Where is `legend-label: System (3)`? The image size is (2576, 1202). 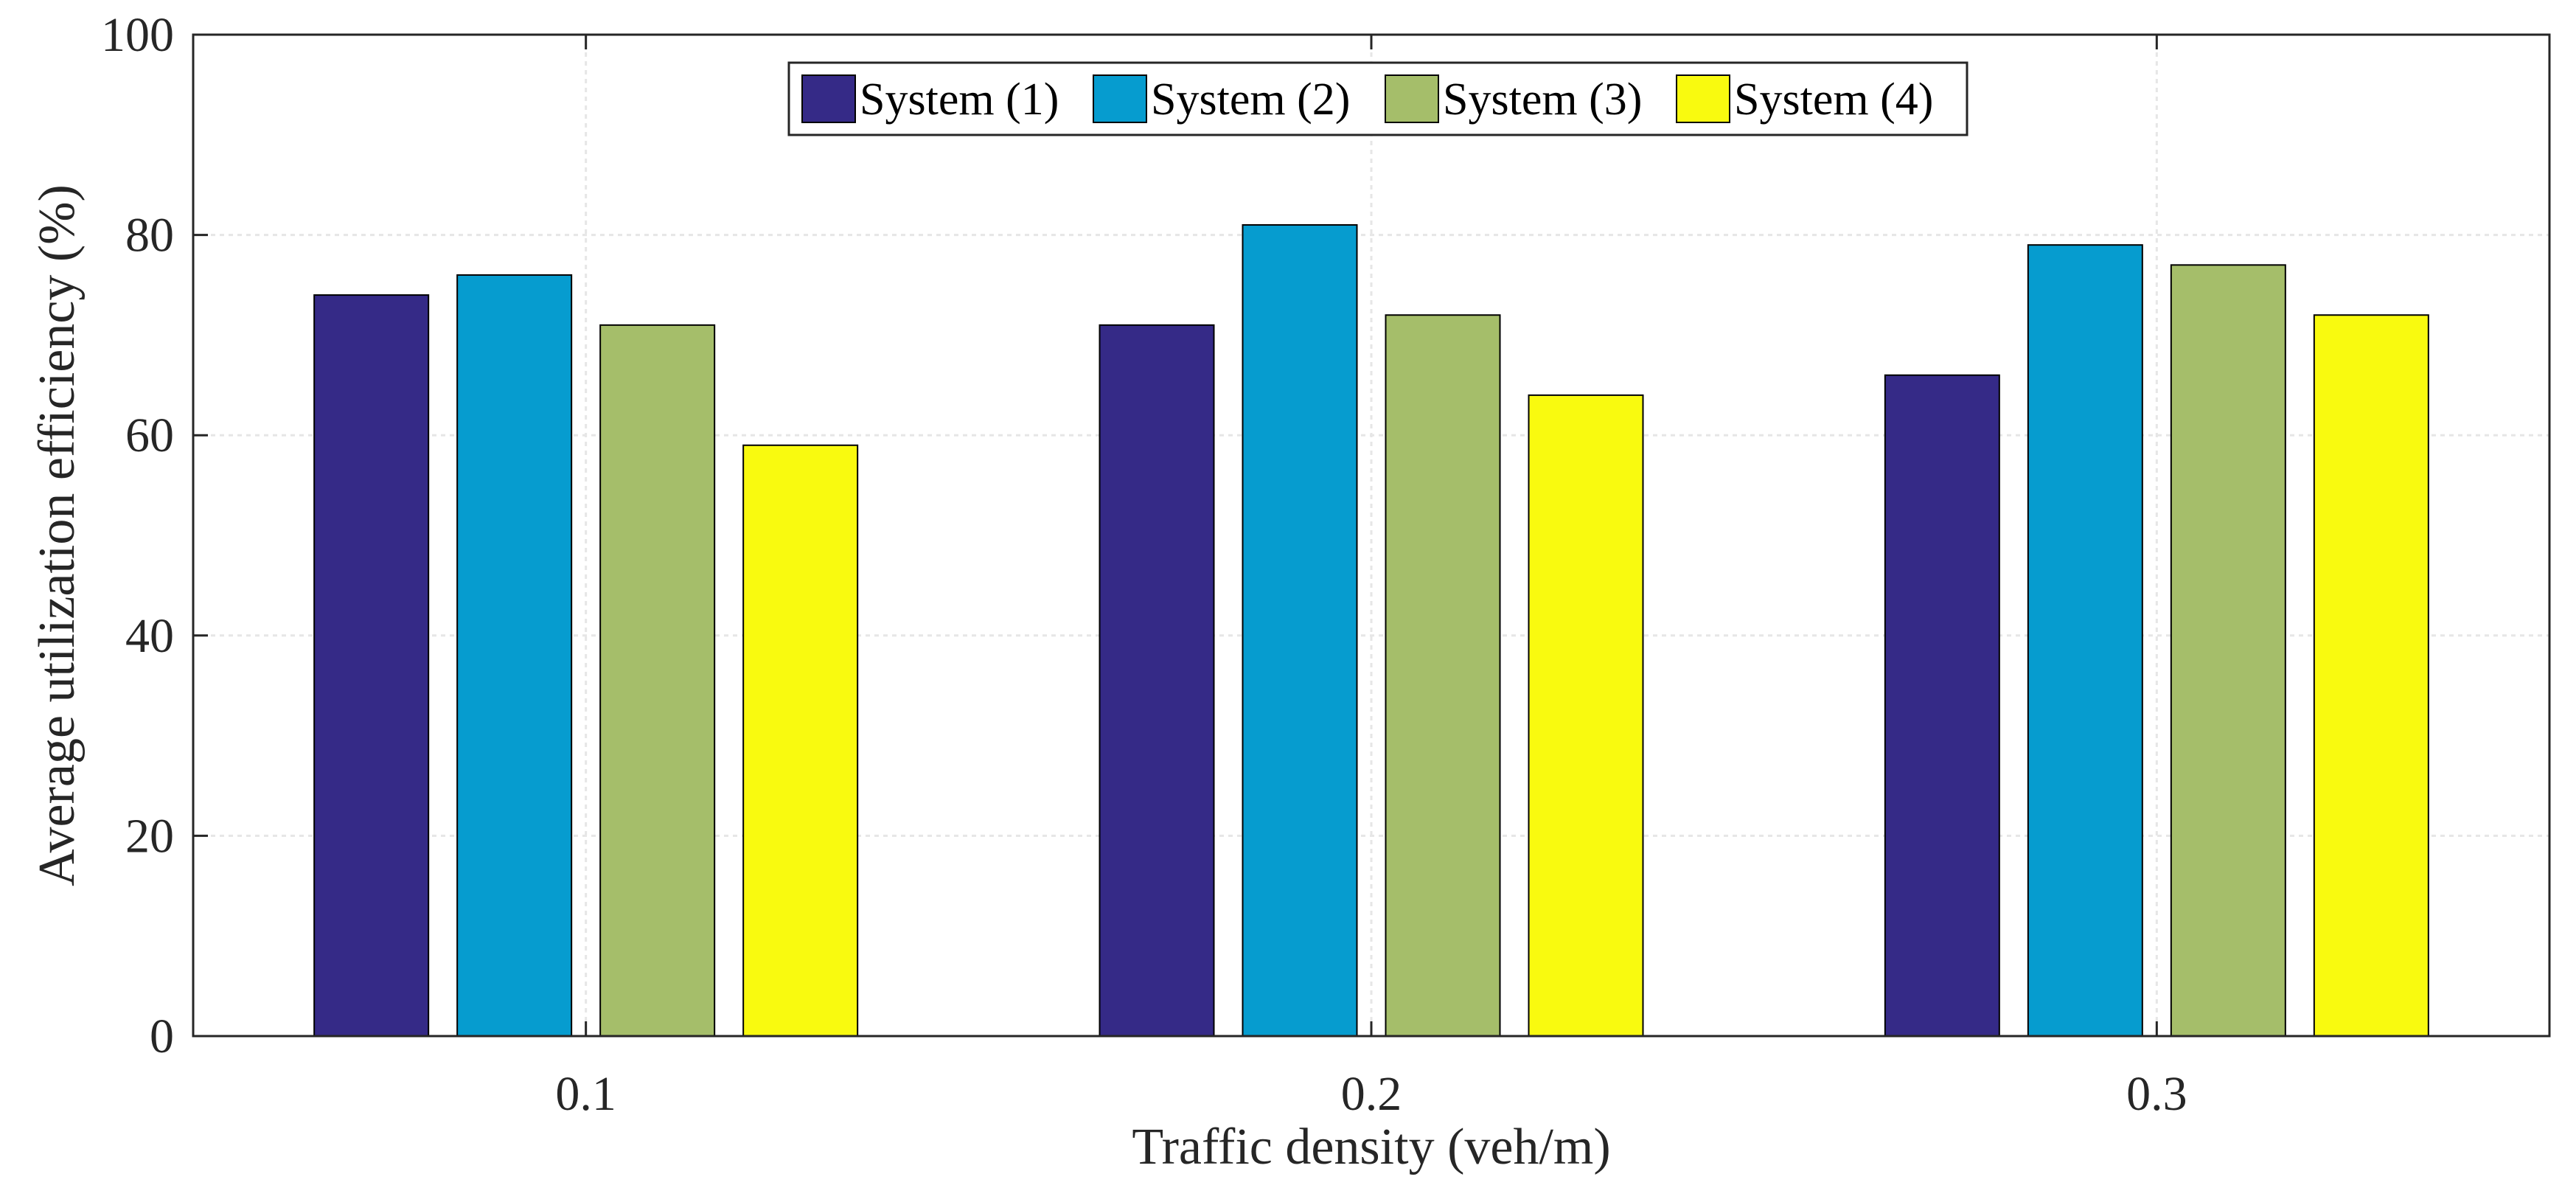
legend-label: System (3) is located at coordinates (1542, 99).